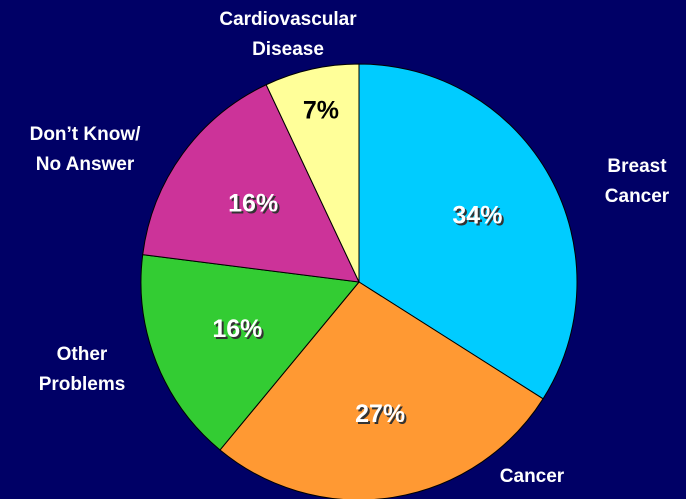  I want to click on value-label-shadow: 34%, so click(479, 217).